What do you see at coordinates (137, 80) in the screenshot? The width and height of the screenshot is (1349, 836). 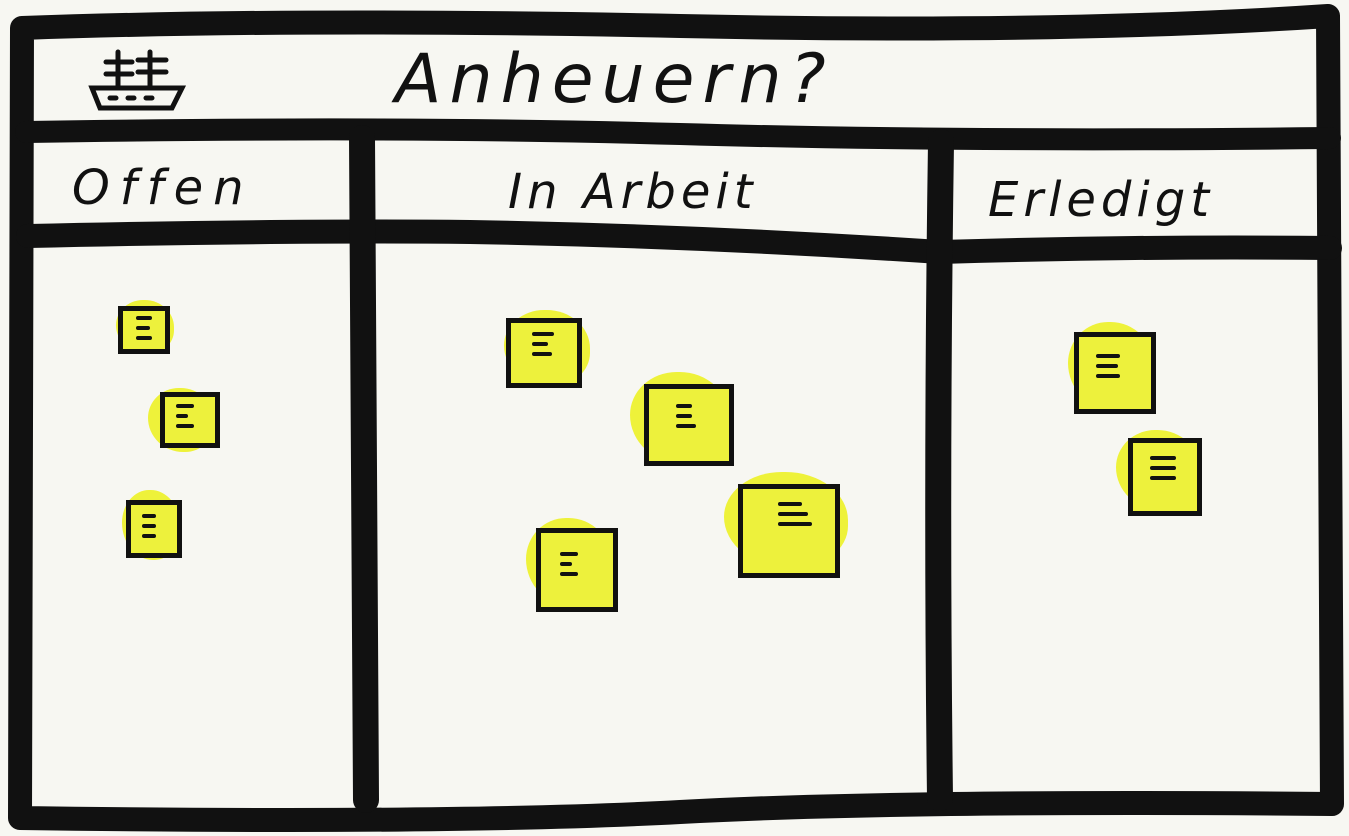 I see `ship-icon` at bounding box center [137, 80].